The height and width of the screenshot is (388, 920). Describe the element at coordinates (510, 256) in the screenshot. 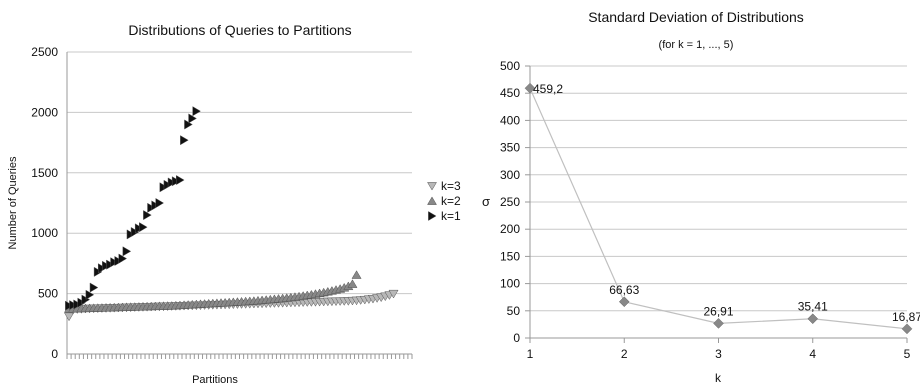

I see `right-y-tick-label: 150` at that location.